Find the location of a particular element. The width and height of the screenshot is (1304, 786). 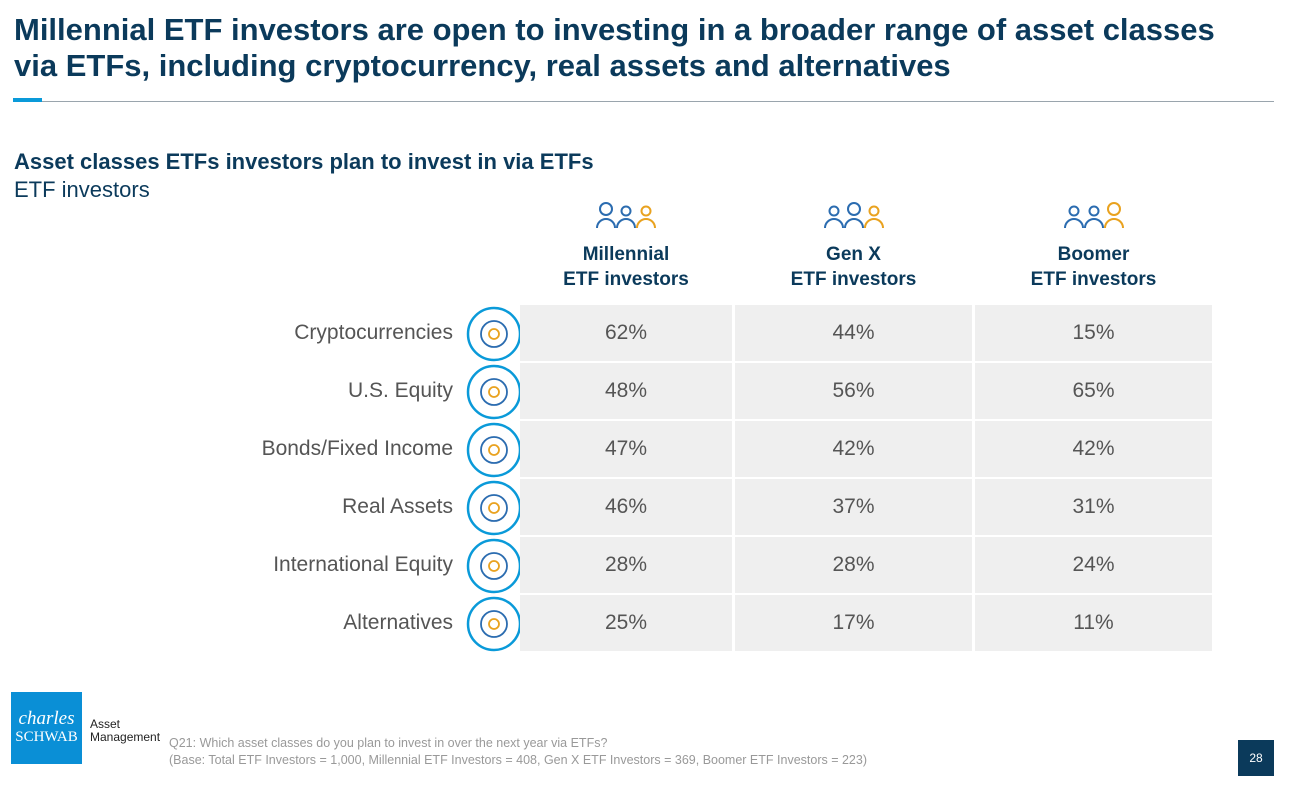

table-cell: 48% is located at coordinates (626, 391).